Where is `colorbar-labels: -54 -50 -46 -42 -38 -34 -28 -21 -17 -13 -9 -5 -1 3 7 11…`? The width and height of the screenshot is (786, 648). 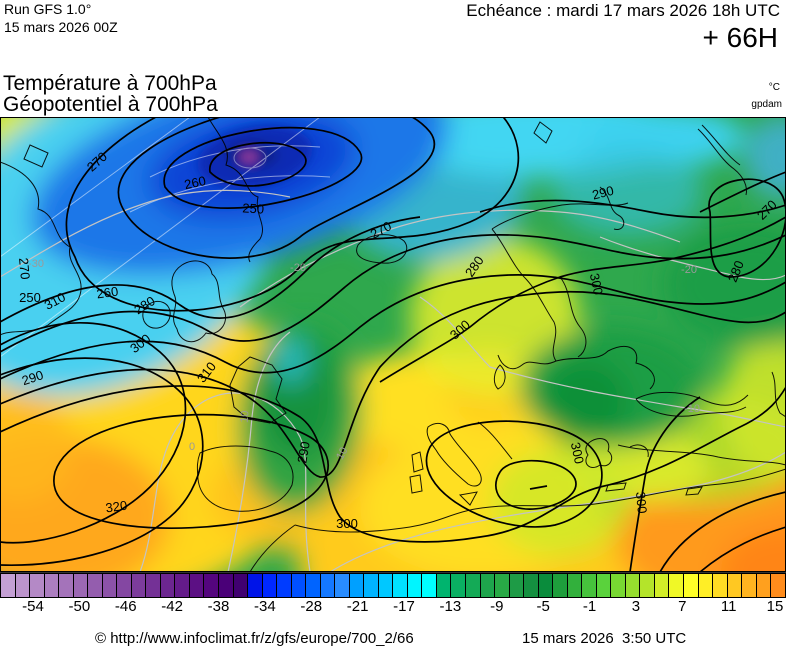 colorbar-labels: -54 -50 -46 -42 -38 -34 -28 -21 -17 -13 -9 -5 -1 3 7 11… is located at coordinates (393, 609).